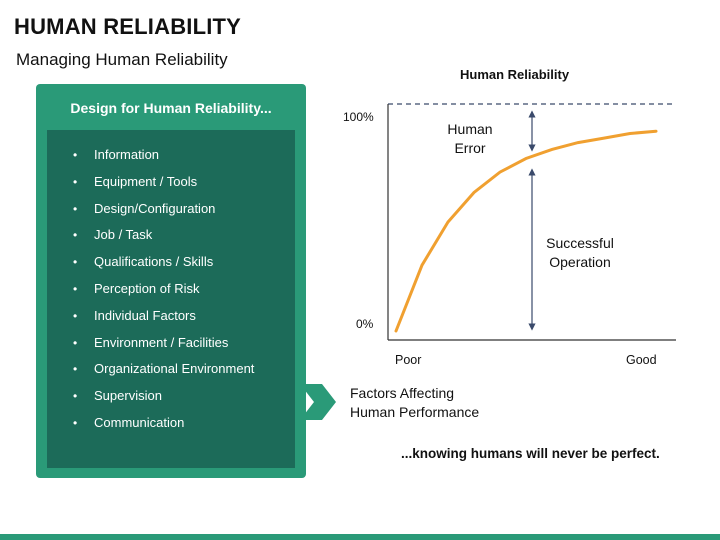  Describe the element at coordinates (515, 74) in the screenshot. I see `chart-title: Human Reliability` at that location.